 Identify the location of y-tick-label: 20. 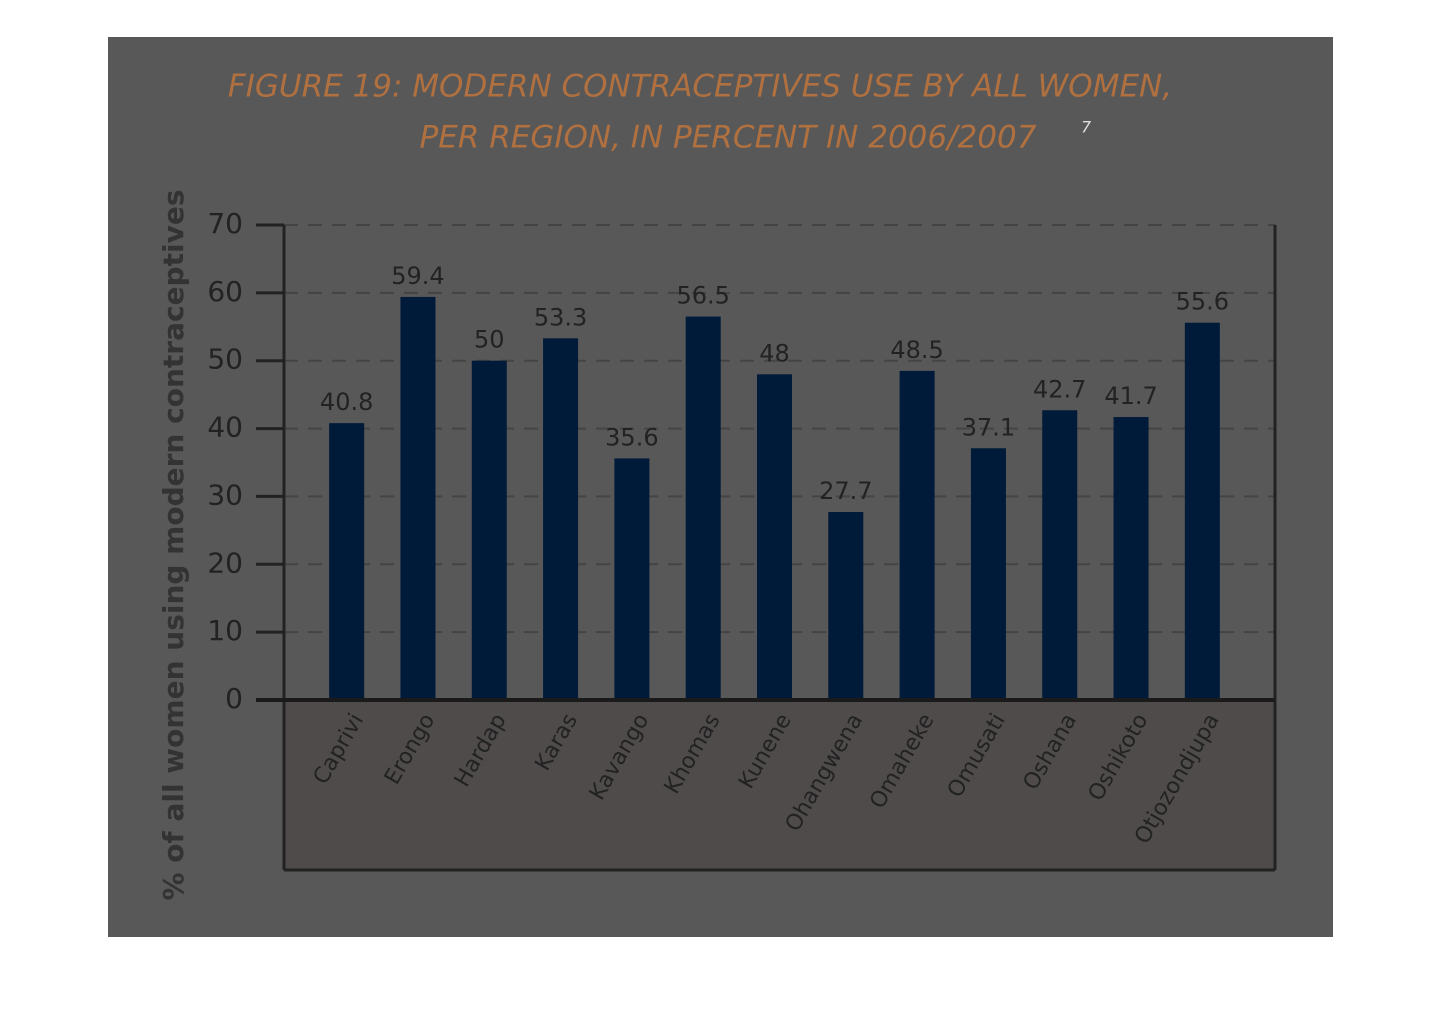
(225, 562).